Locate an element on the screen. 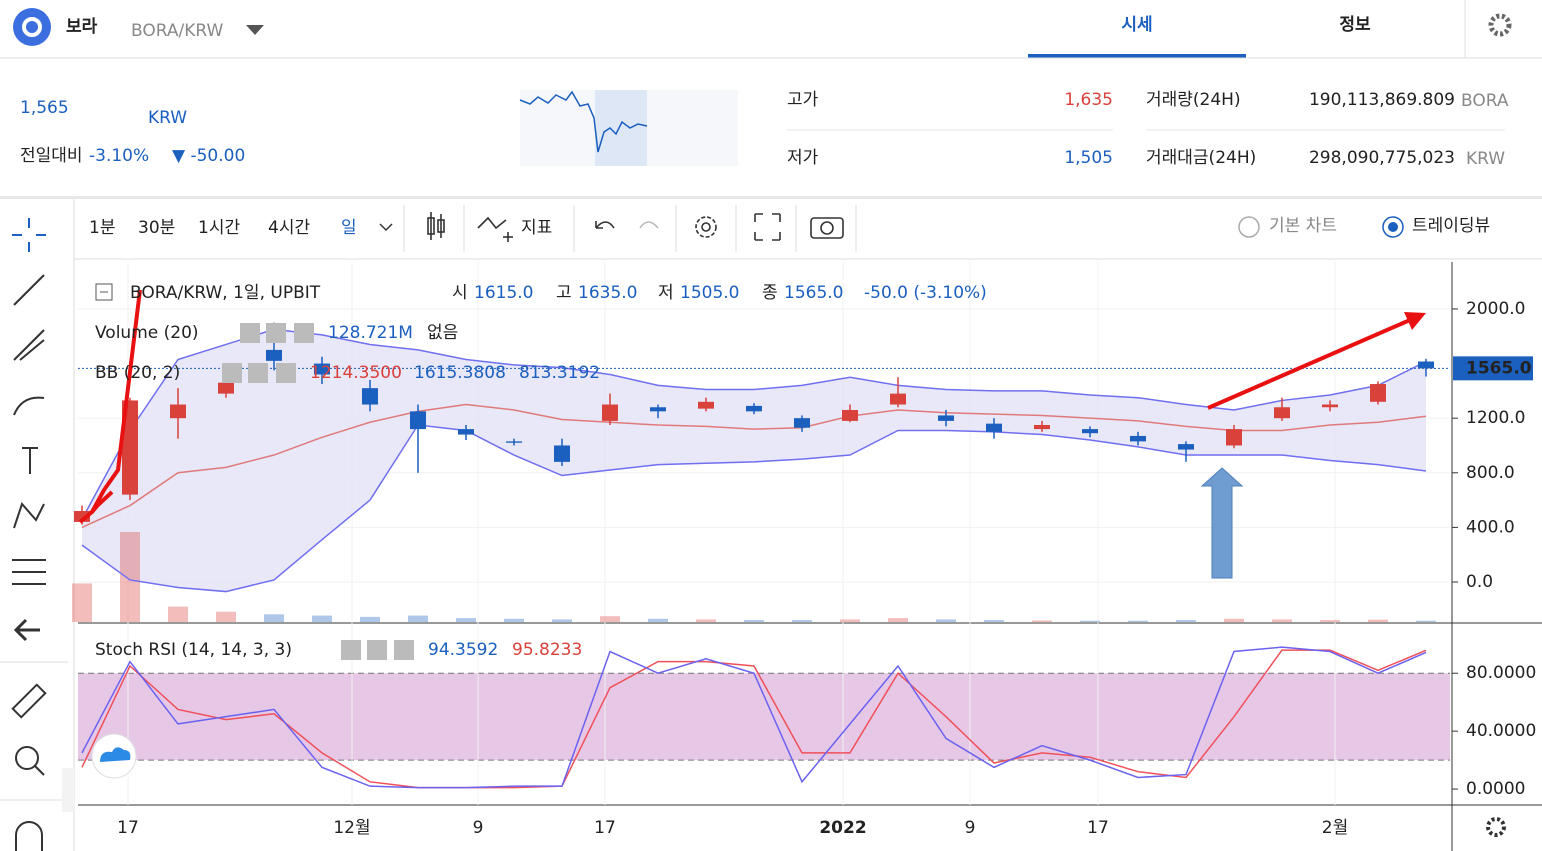 The height and width of the screenshot is (851, 1542). stat-value: 298,090,775,023 is located at coordinates (1382, 158).